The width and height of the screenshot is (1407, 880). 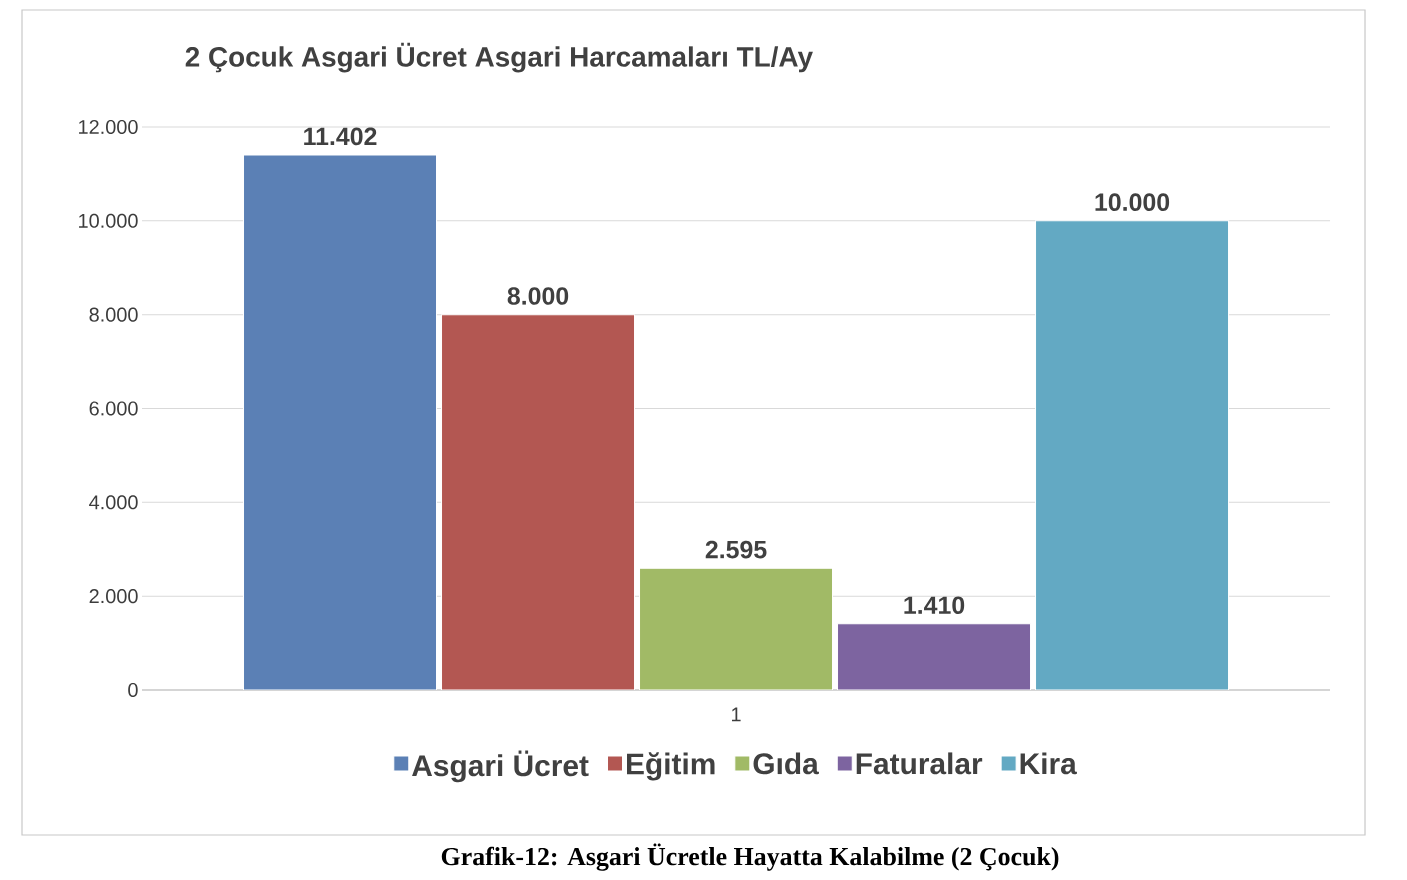 What do you see at coordinates (736, 714) in the screenshot?
I see `x-tick-label: 1` at bounding box center [736, 714].